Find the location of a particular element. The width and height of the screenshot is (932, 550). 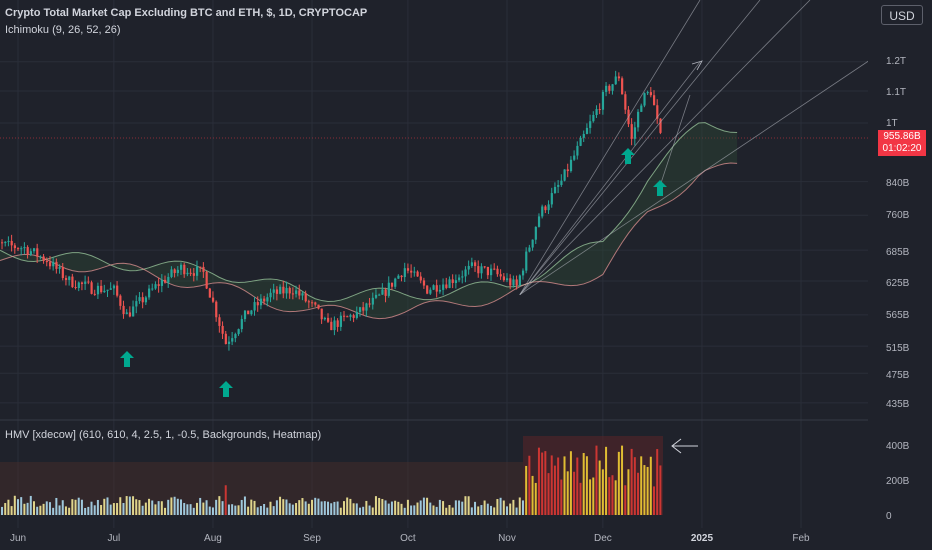

time-axis-bg is located at coordinates (434, 539).